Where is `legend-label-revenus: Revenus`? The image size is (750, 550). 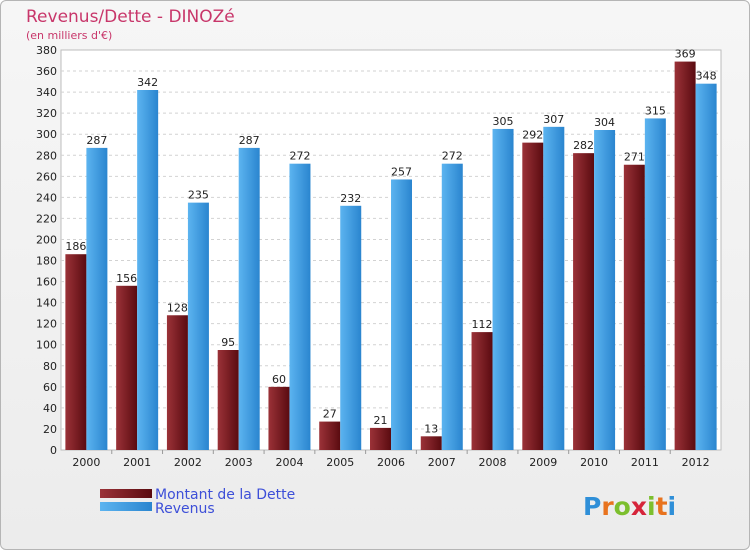 legend-label-revenus: Revenus is located at coordinates (185, 509).